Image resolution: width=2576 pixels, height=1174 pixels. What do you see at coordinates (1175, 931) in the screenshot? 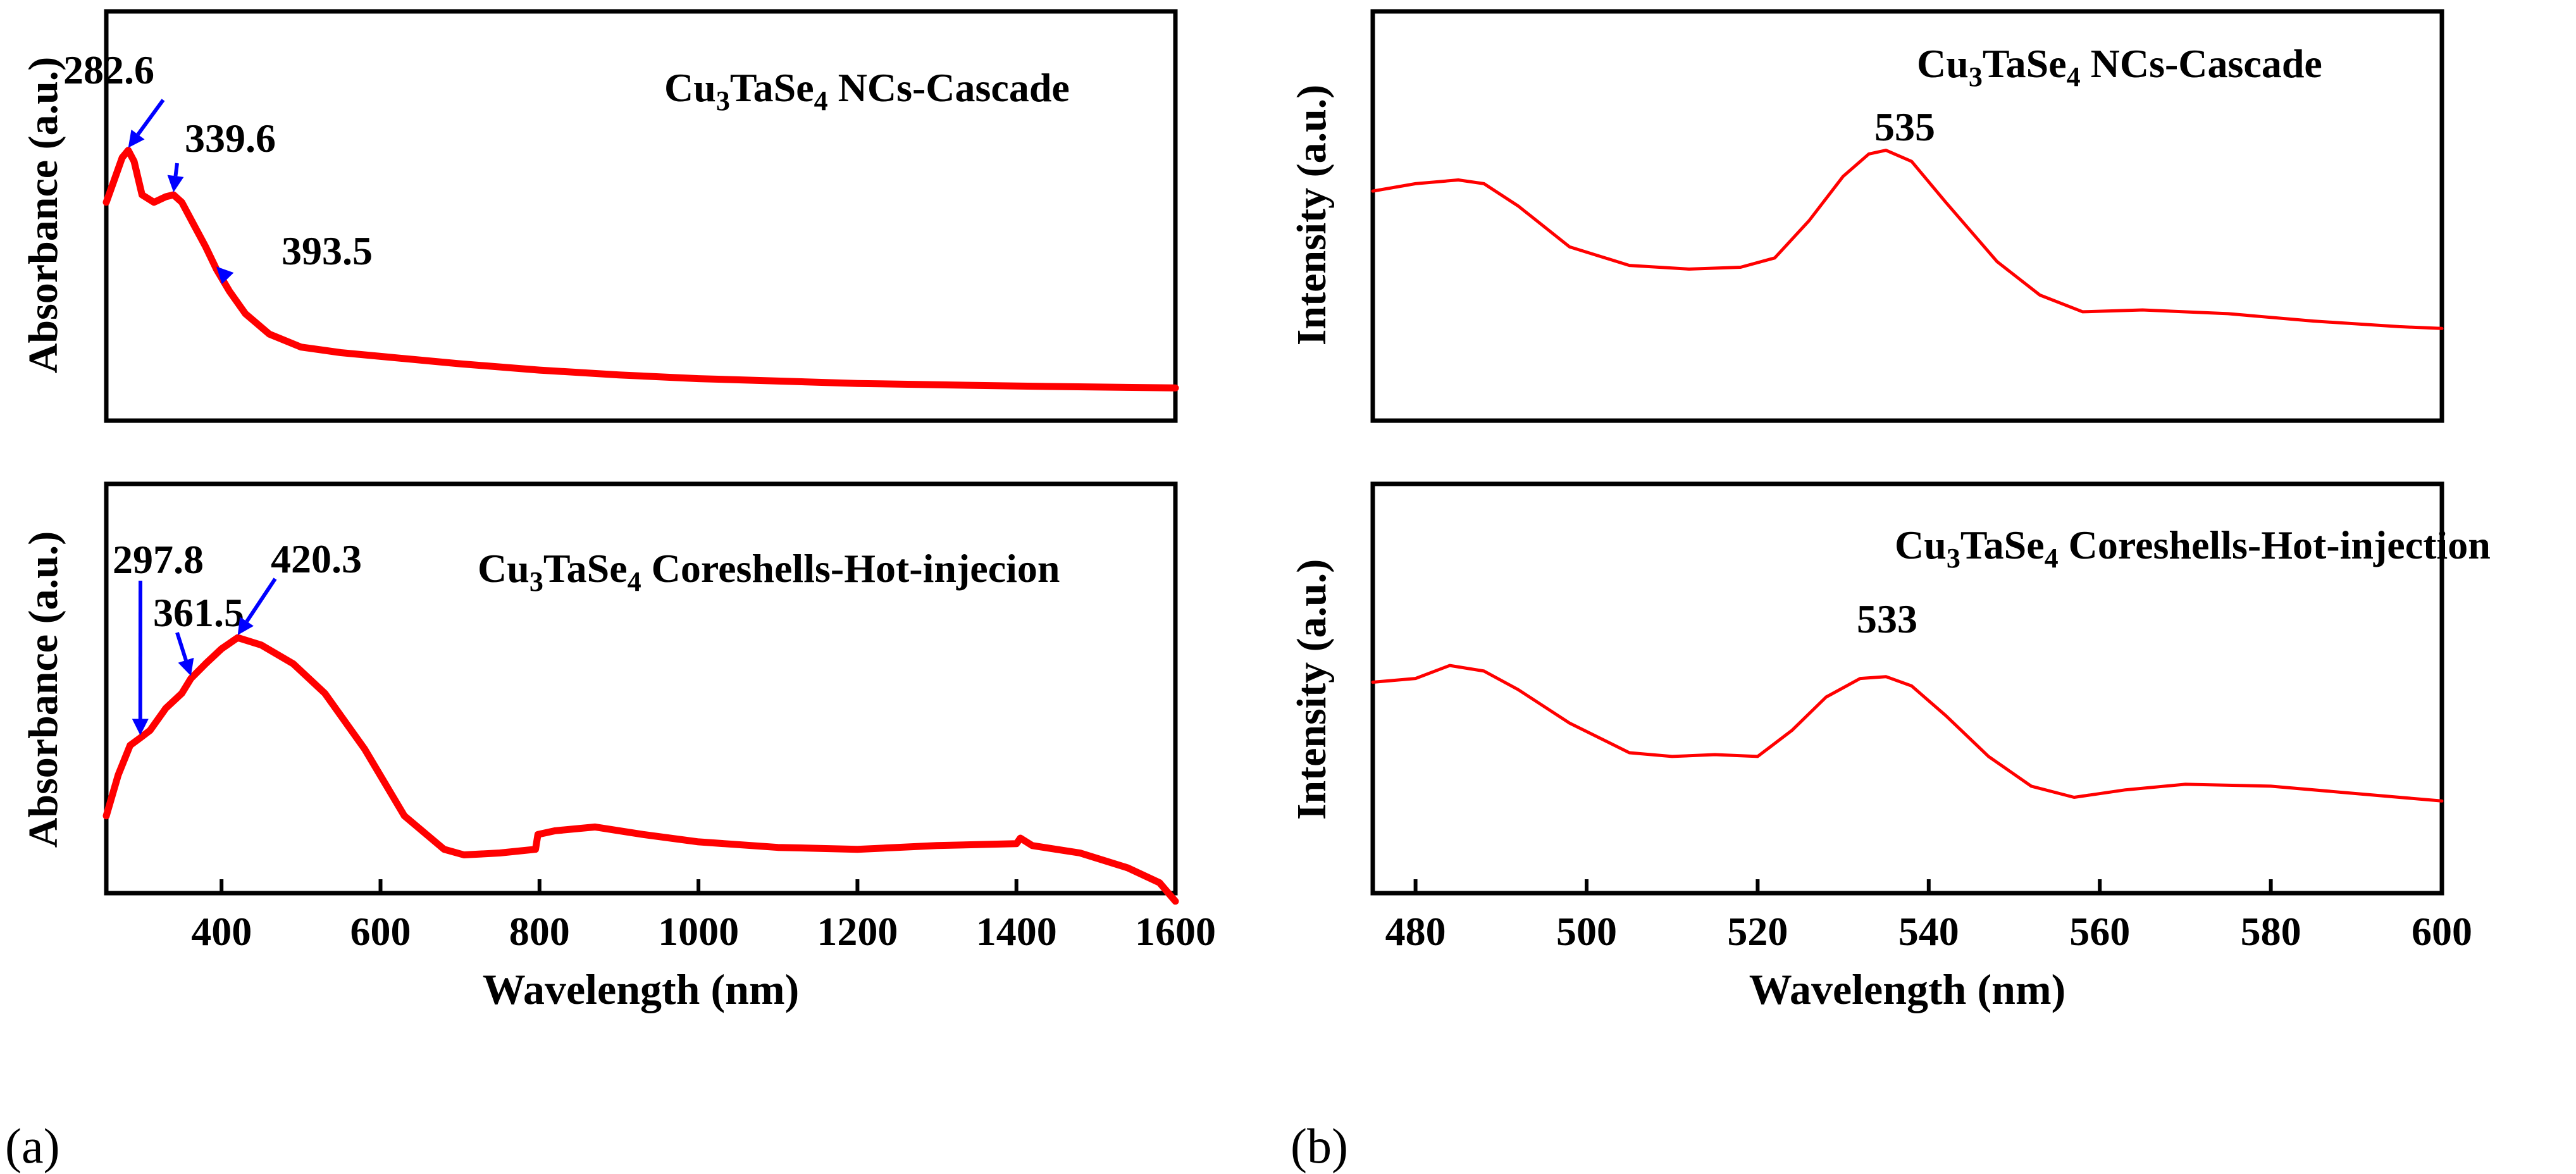
I see `x-tick-label: 1600` at bounding box center [1175, 931].